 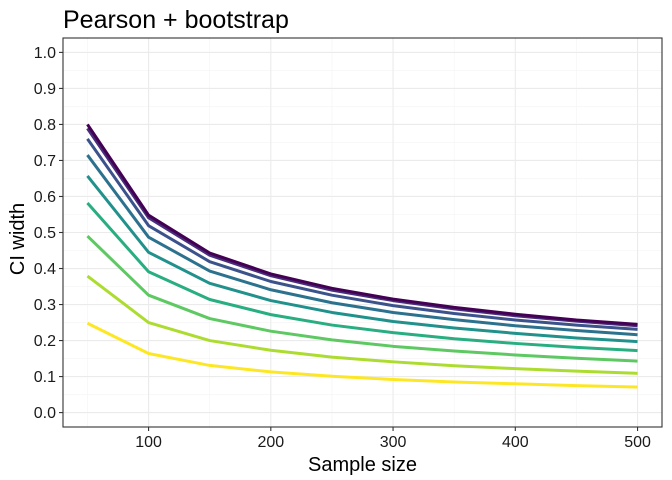 What do you see at coordinates (45, 269) in the screenshot?
I see `y-tick-label: 0.4` at bounding box center [45, 269].